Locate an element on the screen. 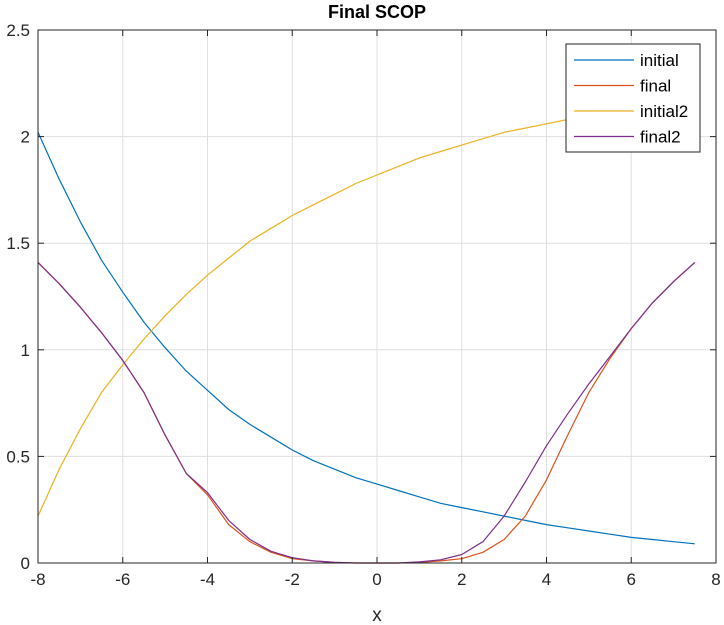 The width and height of the screenshot is (724, 625). x-tick-labels: -8 -6 -4 -2 0 2 4 6 8 is located at coordinates (375, 579).